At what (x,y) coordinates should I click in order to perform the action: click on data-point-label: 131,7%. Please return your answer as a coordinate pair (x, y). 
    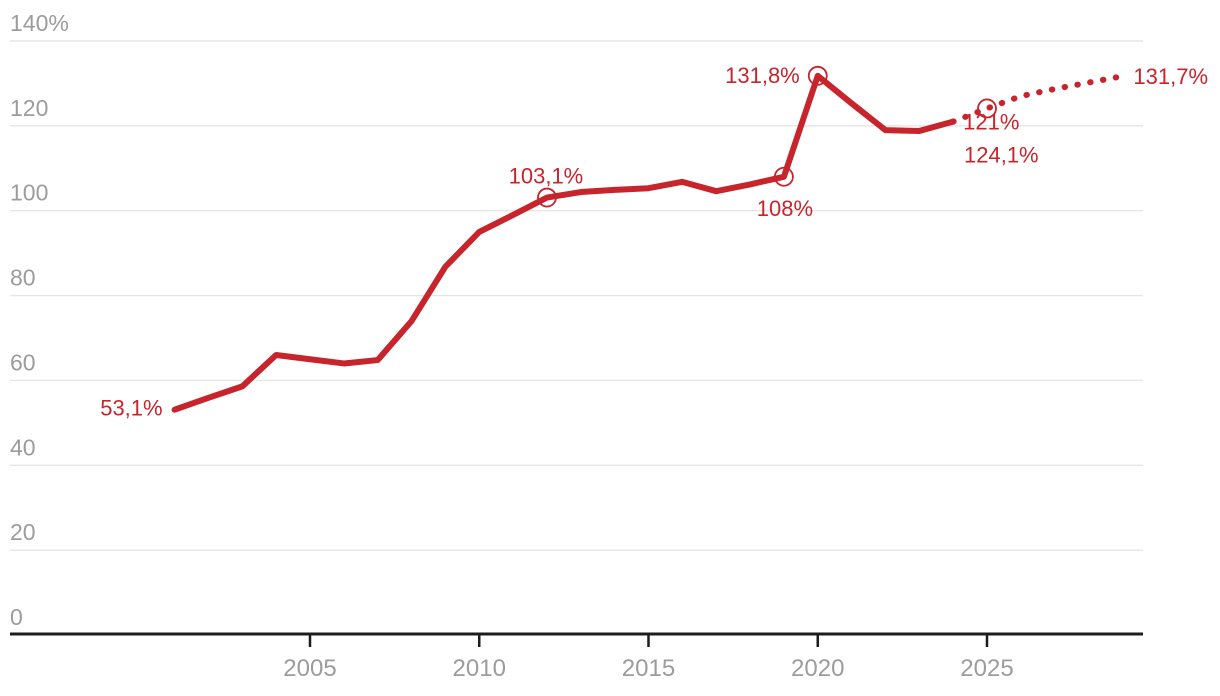
    Looking at the image, I should click on (1170, 76).